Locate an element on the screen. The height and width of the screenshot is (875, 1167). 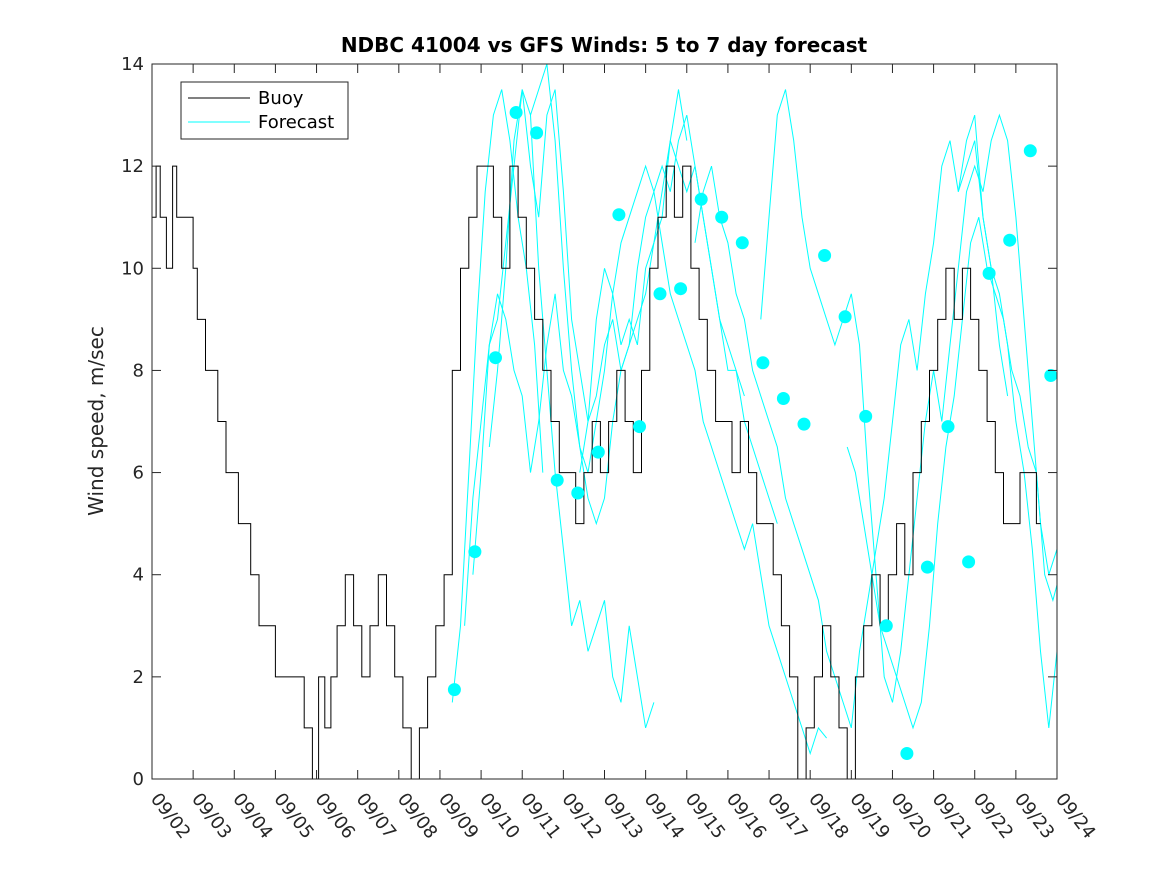
y-axis-label: Wind speed, m/sec is located at coordinates (96, 421).